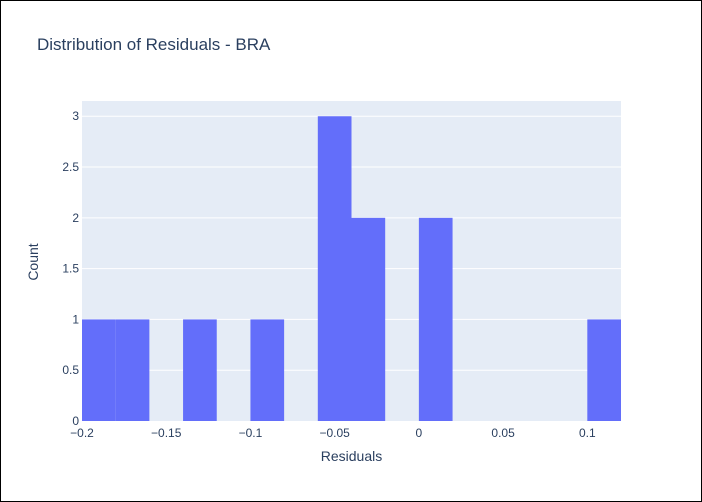 This screenshot has height=502, width=702. I want to click on x-tick-label: 0, so click(419, 433).